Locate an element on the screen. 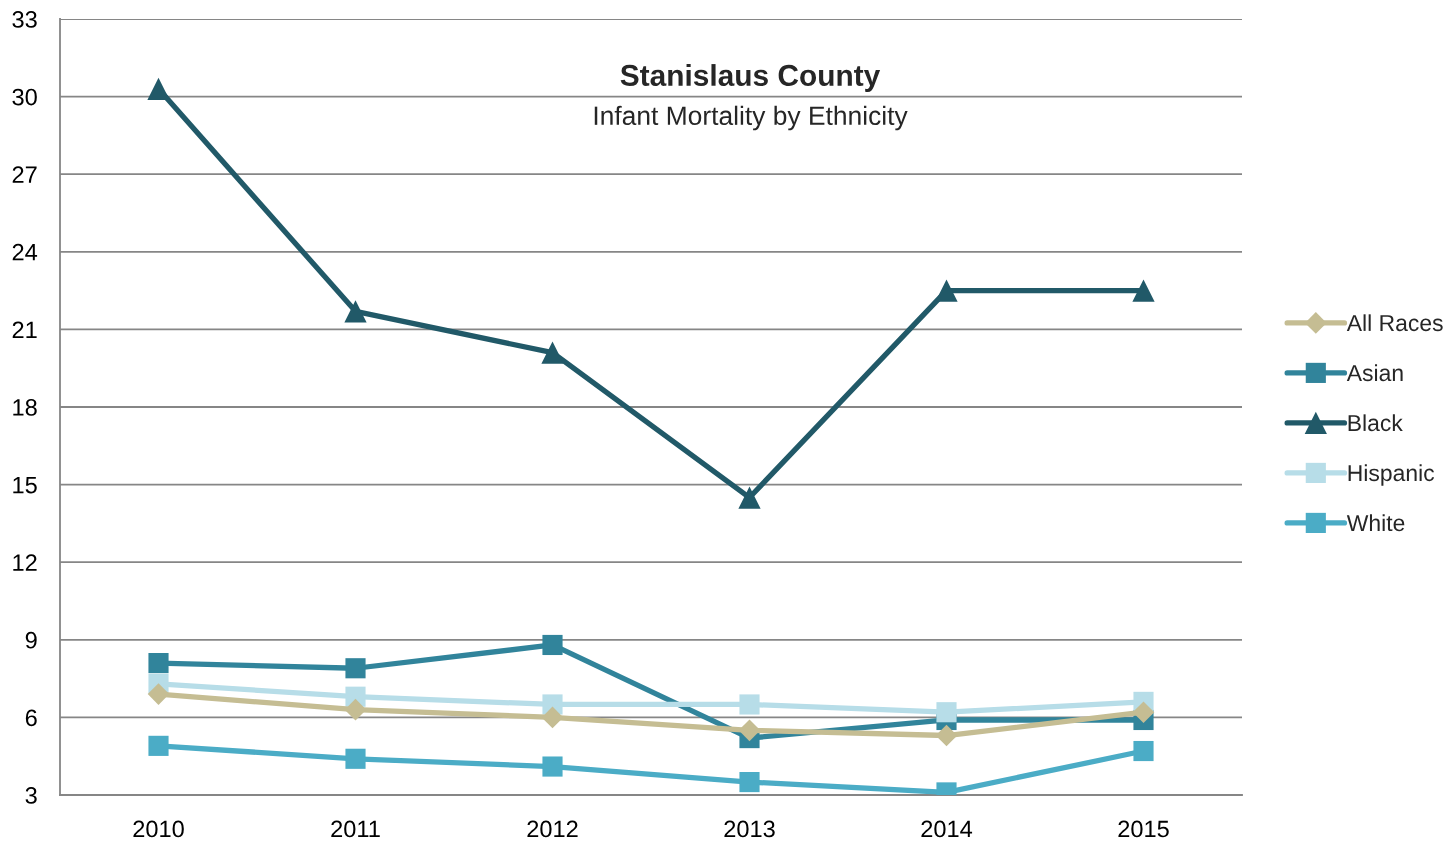 The height and width of the screenshot is (846, 1455). y-tick-label: 15 is located at coordinates (25, 485).